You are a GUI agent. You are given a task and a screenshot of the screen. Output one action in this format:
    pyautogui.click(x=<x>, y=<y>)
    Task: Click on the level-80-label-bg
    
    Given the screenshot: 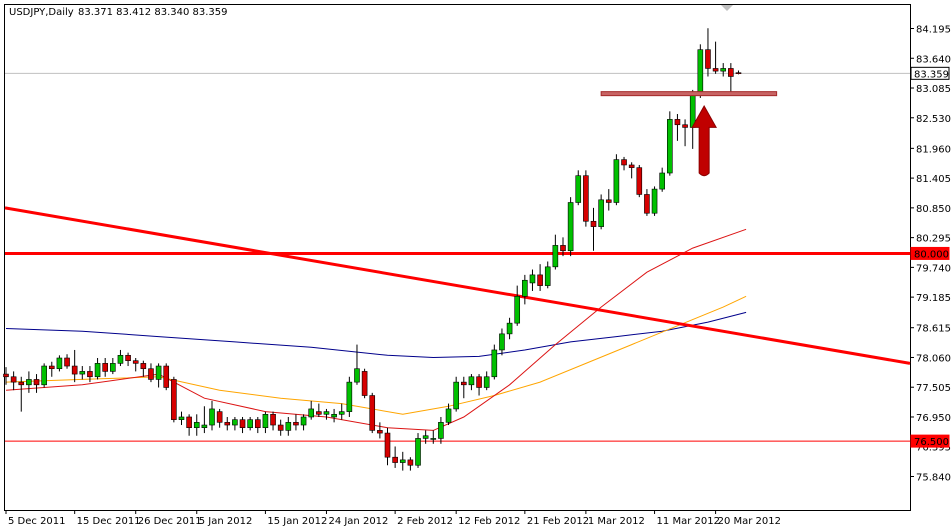 What is the action you would take?
    pyautogui.click(x=930, y=253)
    